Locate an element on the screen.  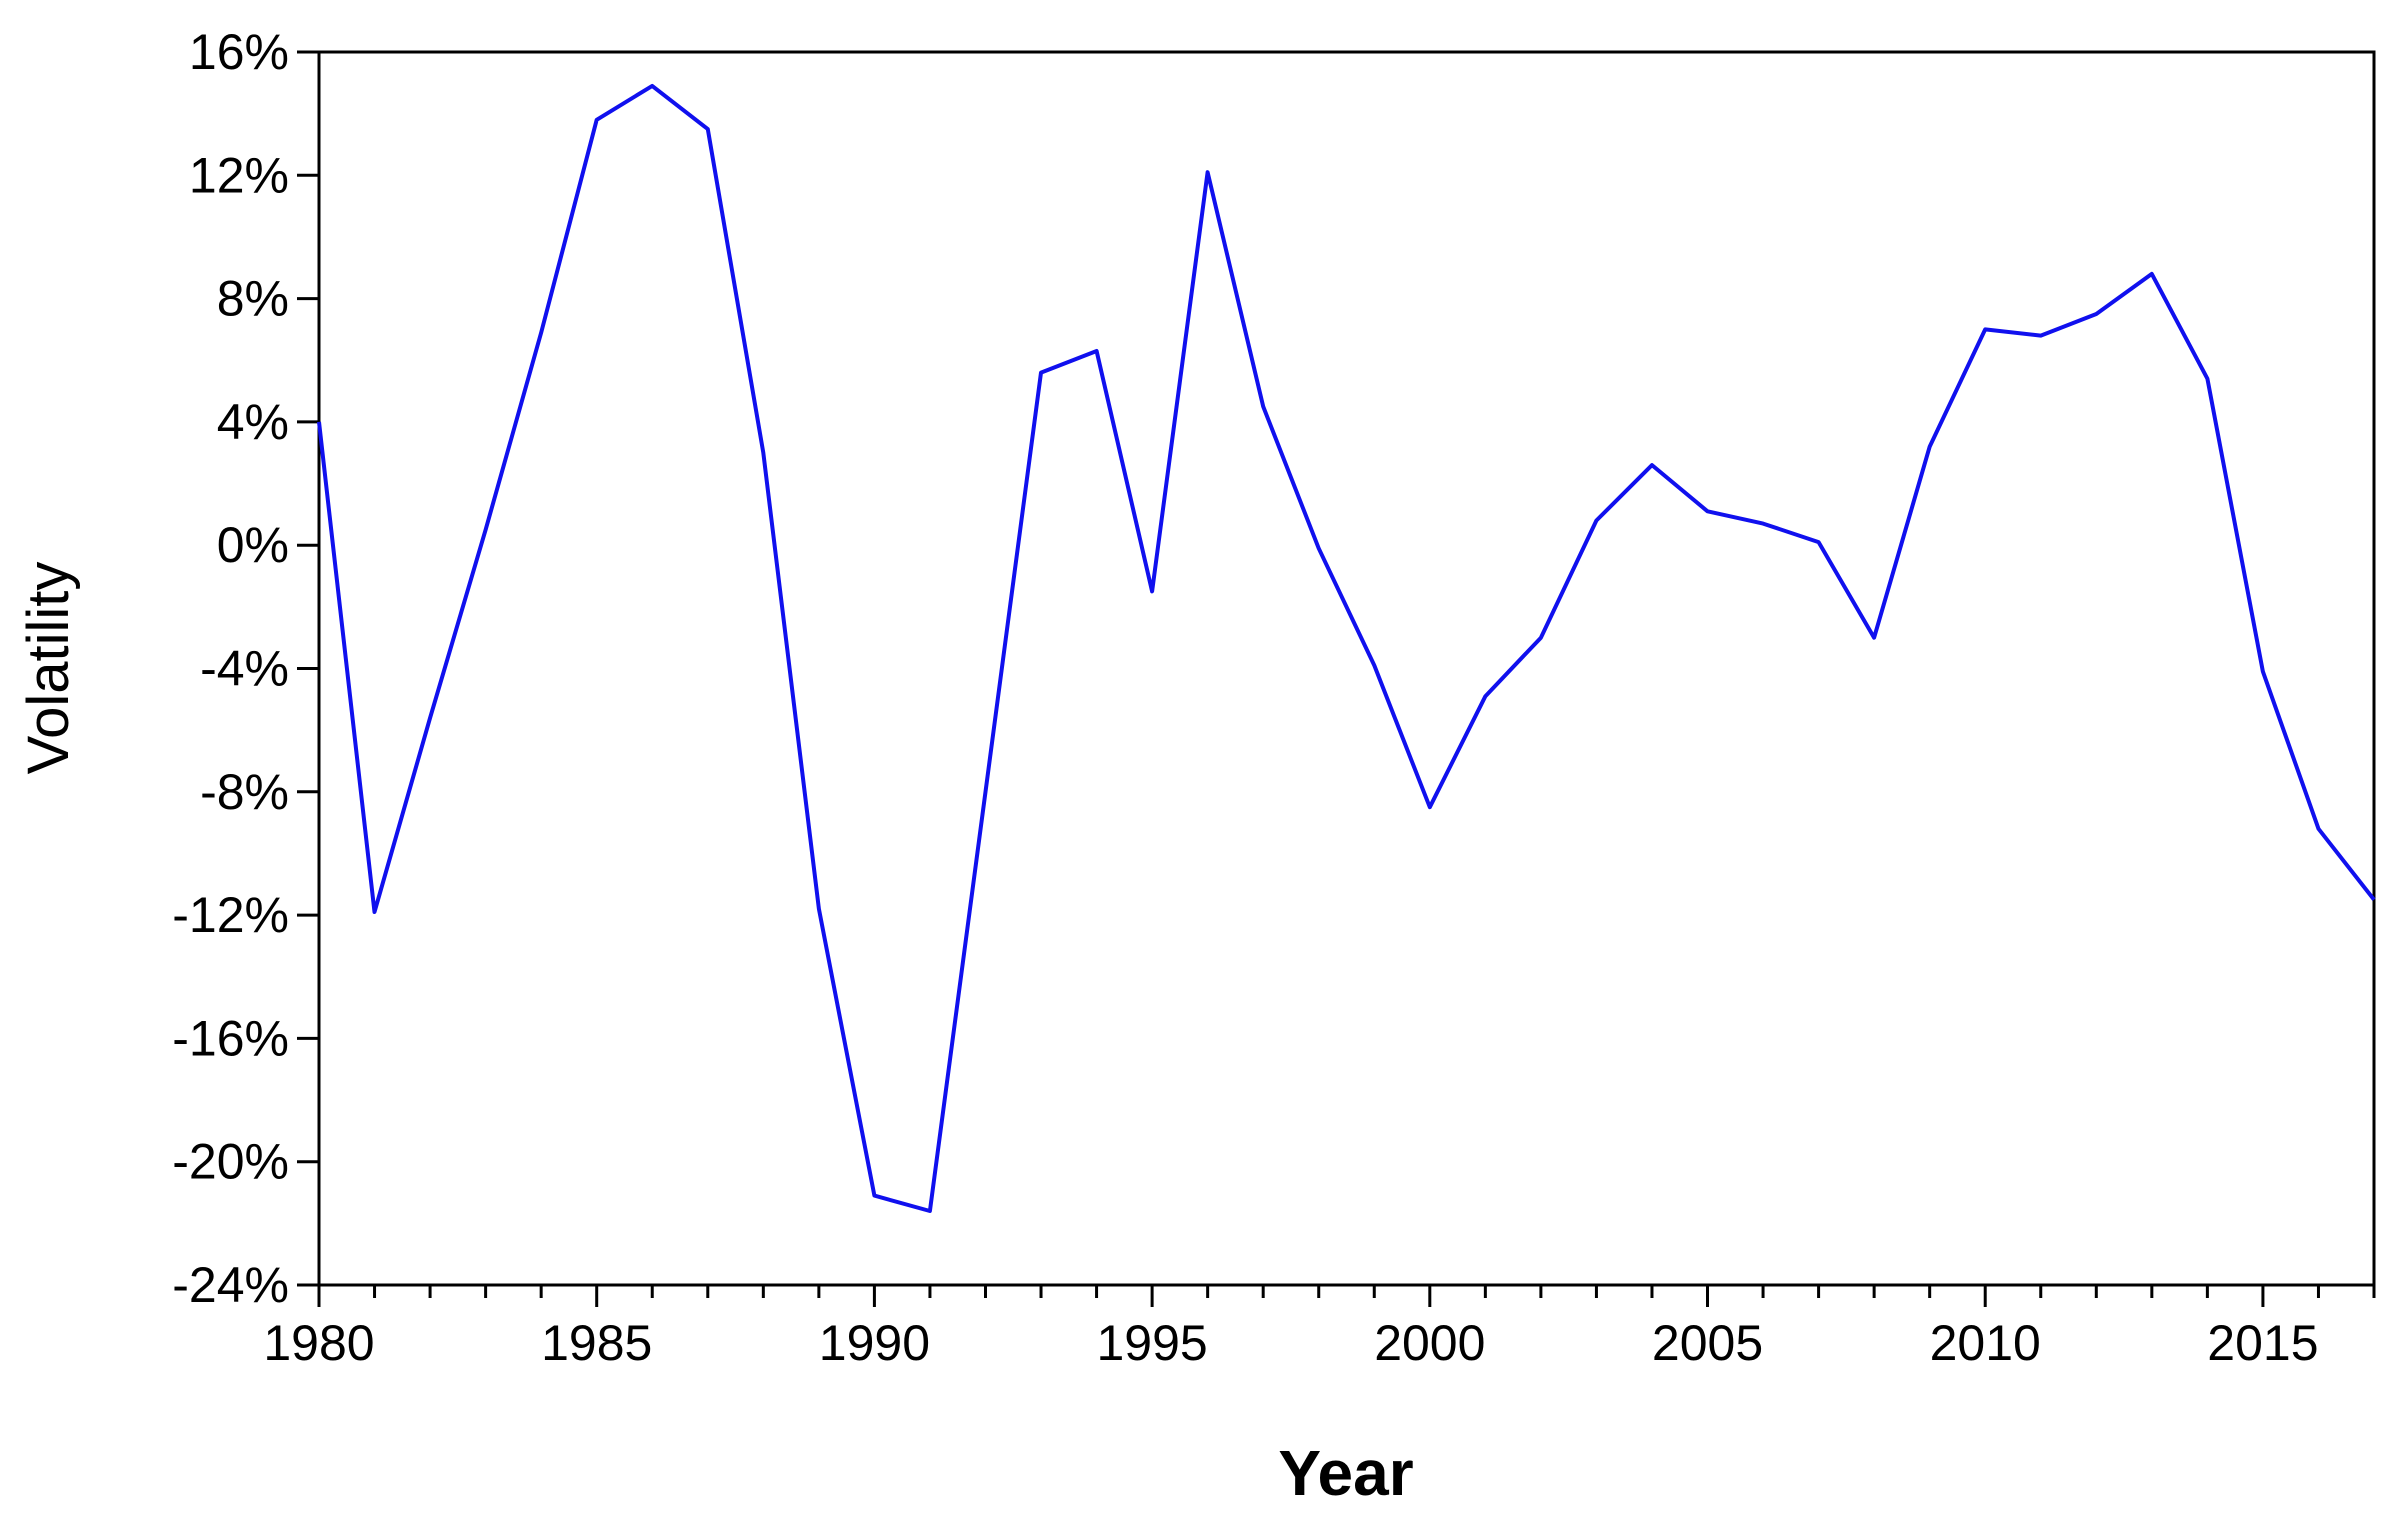
y-tick-label: -24% is located at coordinates (230, 1285).